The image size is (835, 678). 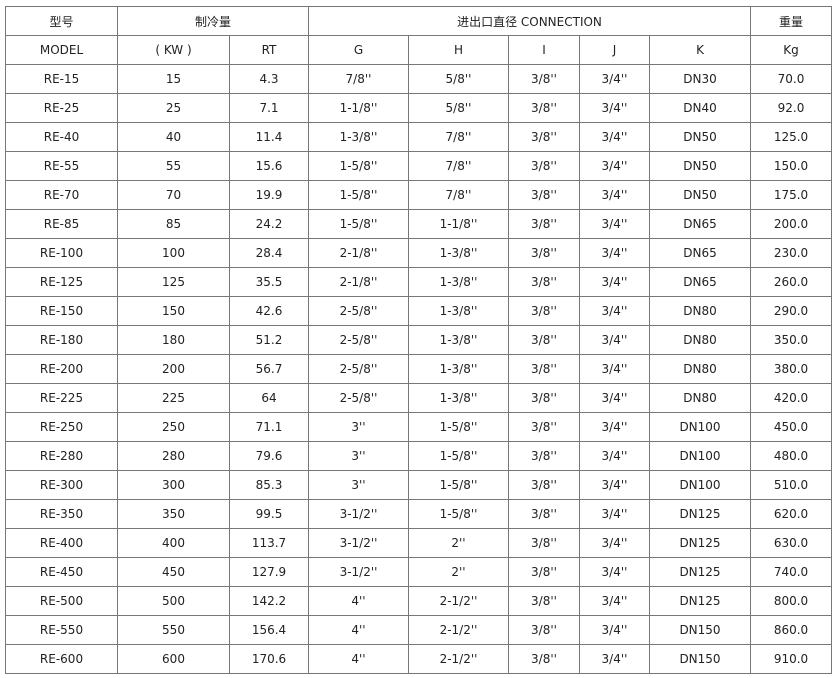 What do you see at coordinates (791, 253) in the screenshot?
I see `cell-kg: 230.0` at bounding box center [791, 253].